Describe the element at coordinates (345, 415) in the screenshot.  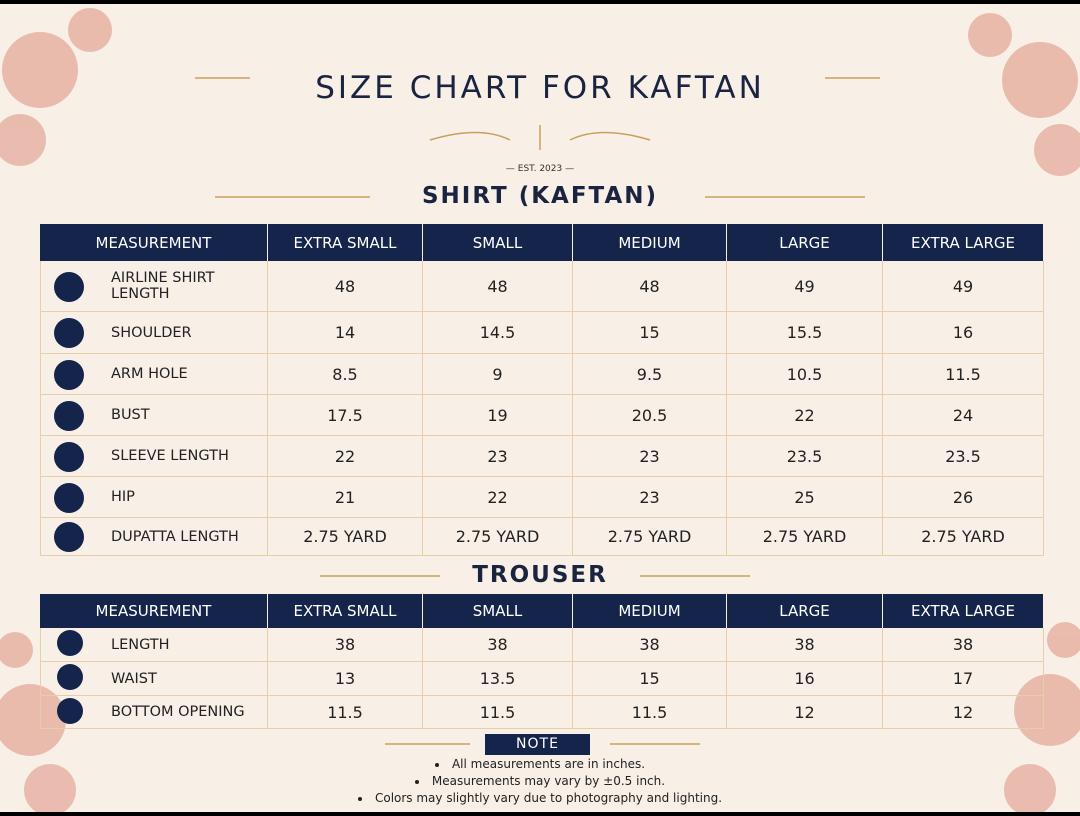
I see `table-cell: 17.5` at that location.